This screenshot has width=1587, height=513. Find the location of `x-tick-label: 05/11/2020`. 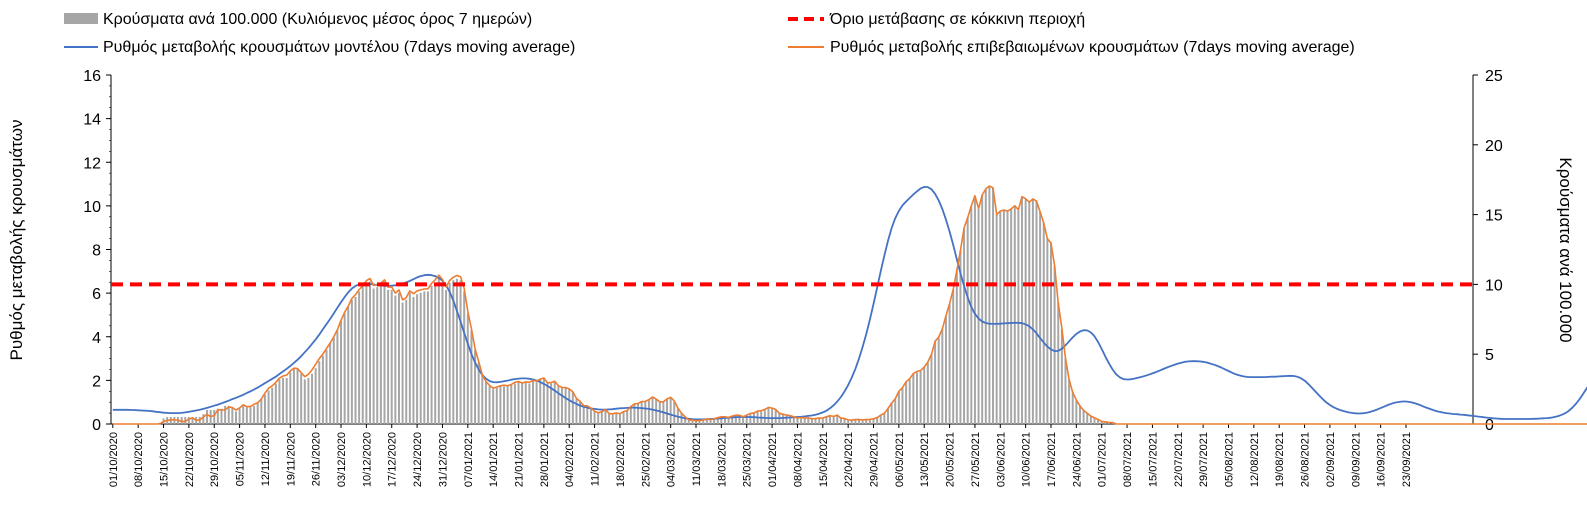

x-tick-label: 05/11/2020 is located at coordinates (241, 459).